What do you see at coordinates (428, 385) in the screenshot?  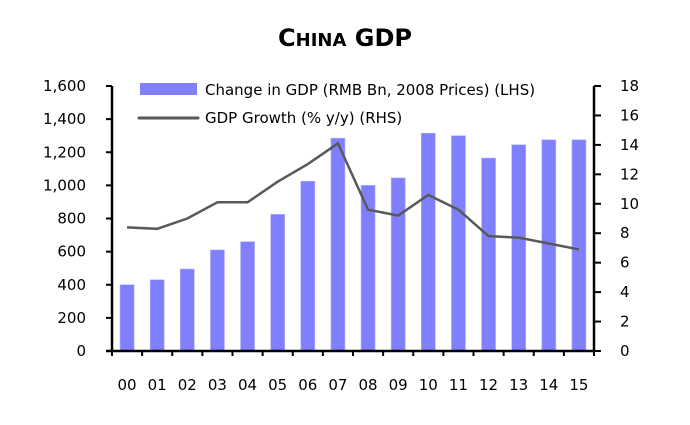 I see `x-tick-label: 10` at bounding box center [428, 385].